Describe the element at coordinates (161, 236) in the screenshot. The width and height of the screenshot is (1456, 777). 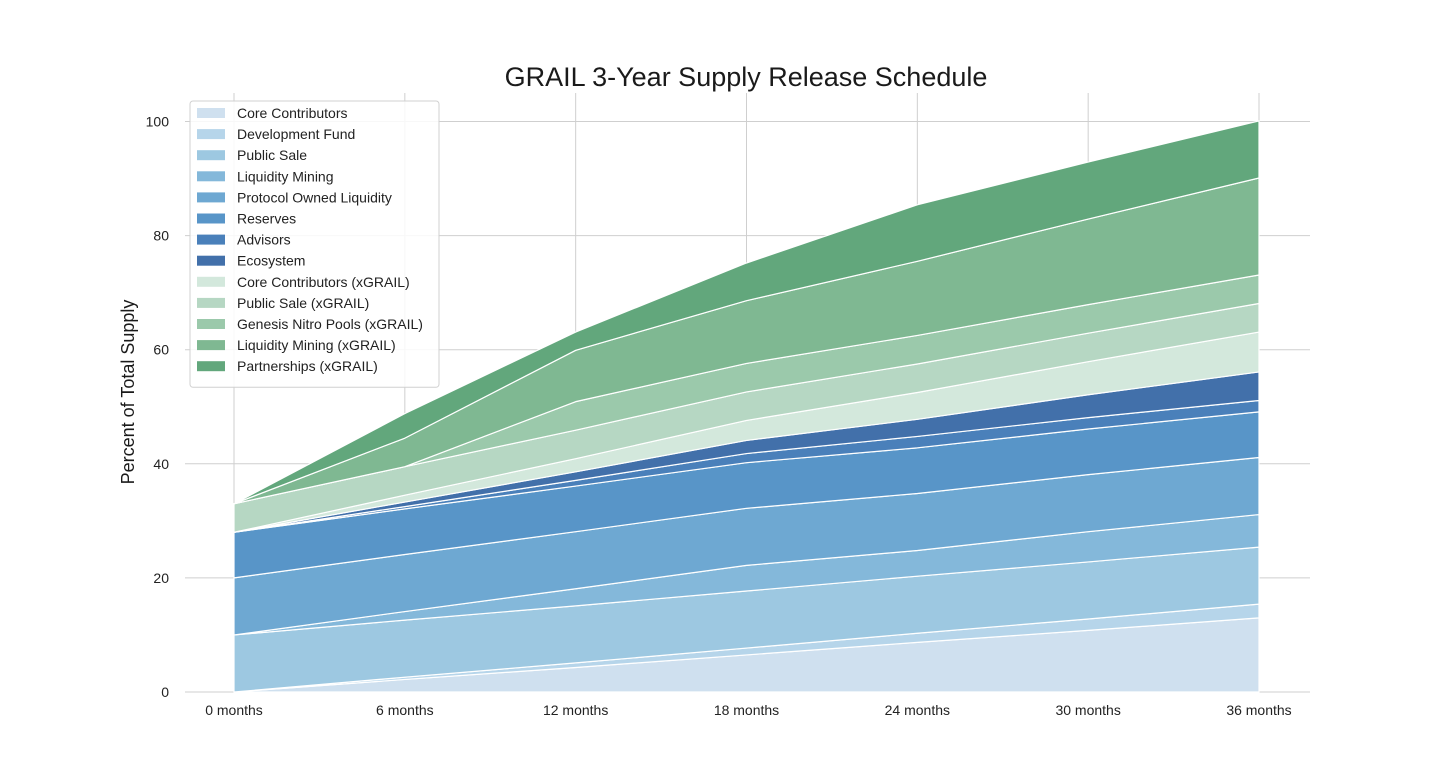
I see `y-tick-label: 80` at that location.